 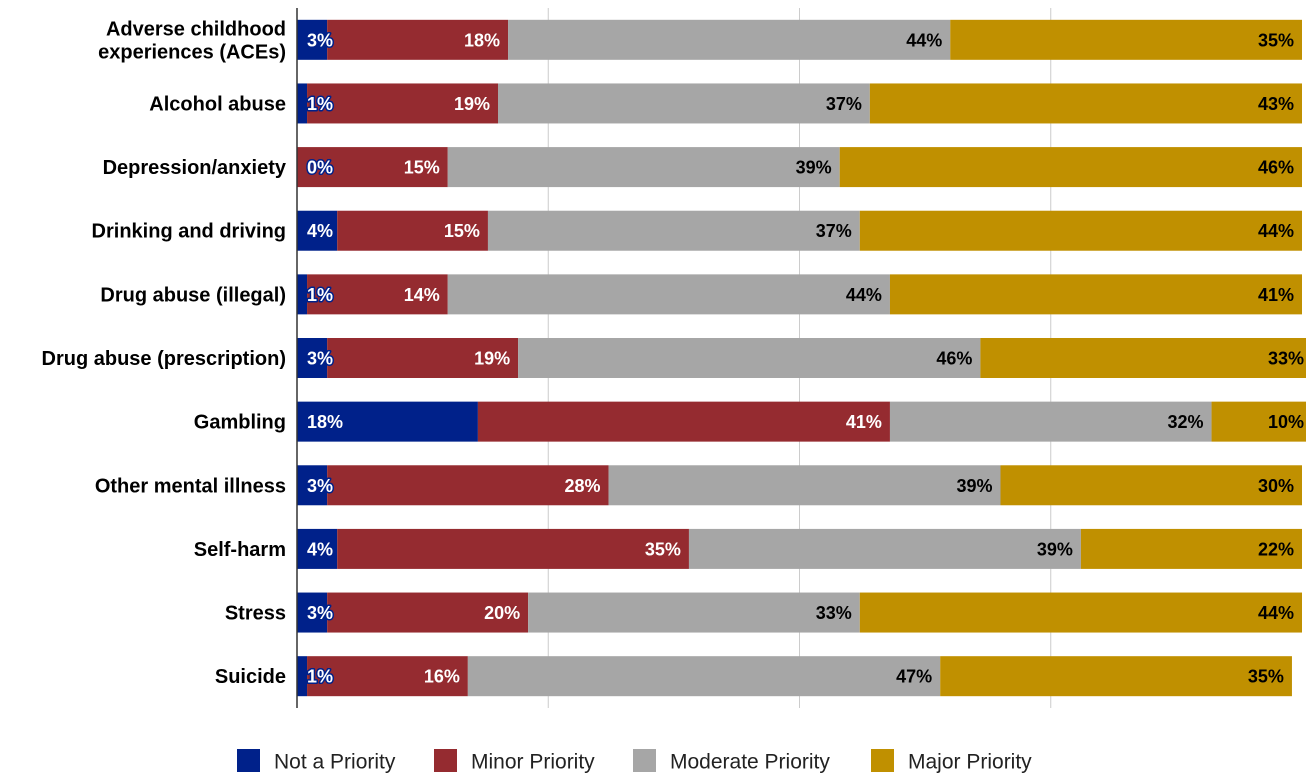 What do you see at coordinates (442, 677) in the screenshot?
I see `value-label: 16%` at bounding box center [442, 677].